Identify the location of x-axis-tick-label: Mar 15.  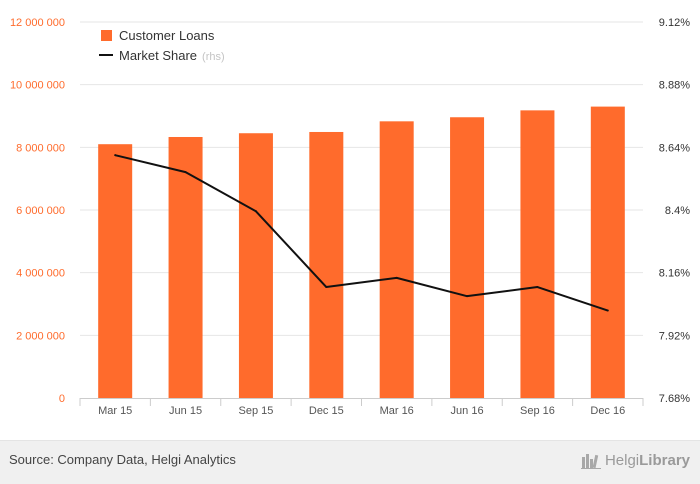
(115, 411).